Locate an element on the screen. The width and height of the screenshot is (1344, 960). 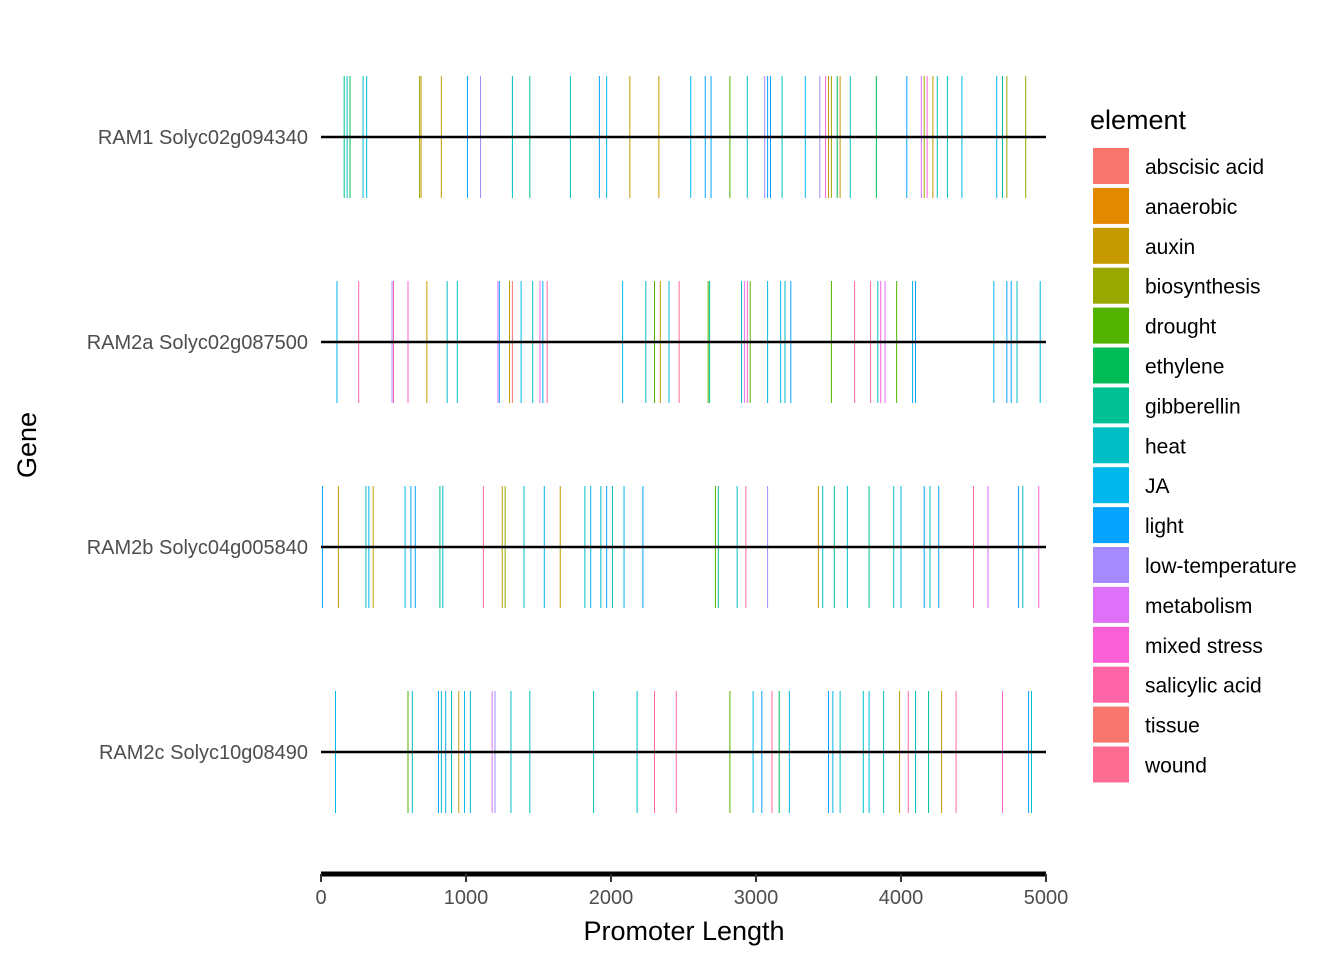
legend-item-anaerobic: anaerobic is located at coordinates (1165, 205).